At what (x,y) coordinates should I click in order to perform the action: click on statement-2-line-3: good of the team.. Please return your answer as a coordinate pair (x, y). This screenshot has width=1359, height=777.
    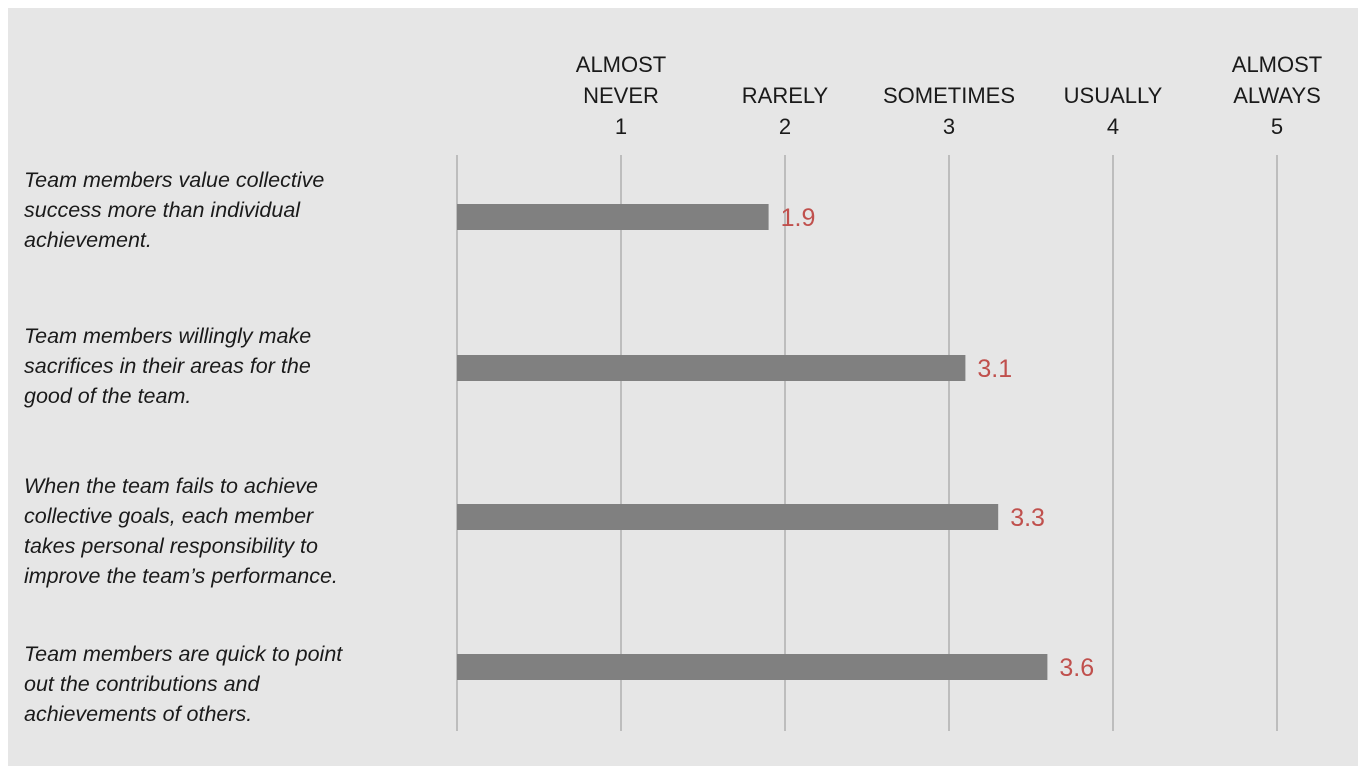
    Looking at the image, I should click on (107, 396).